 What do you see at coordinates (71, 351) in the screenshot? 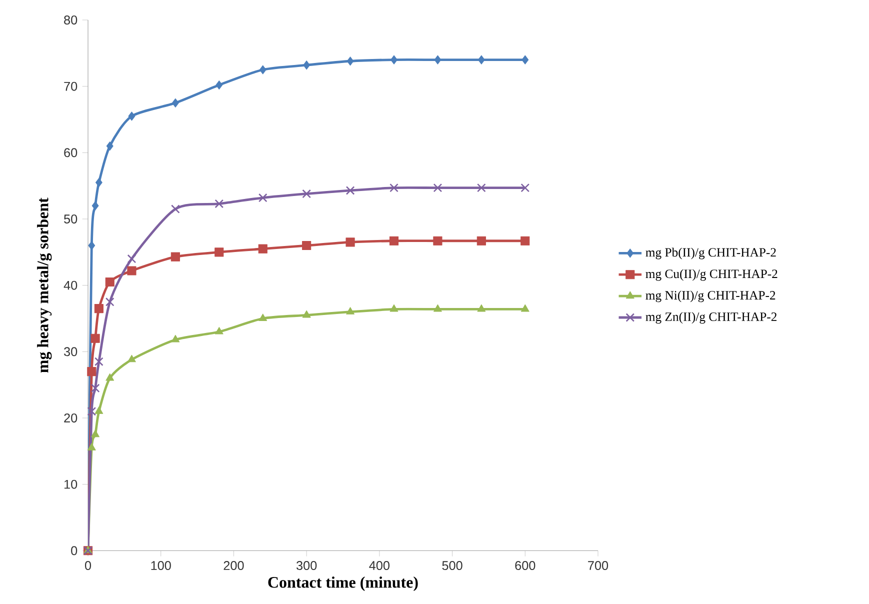
I see `y-tick-label: 30` at bounding box center [71, 351].